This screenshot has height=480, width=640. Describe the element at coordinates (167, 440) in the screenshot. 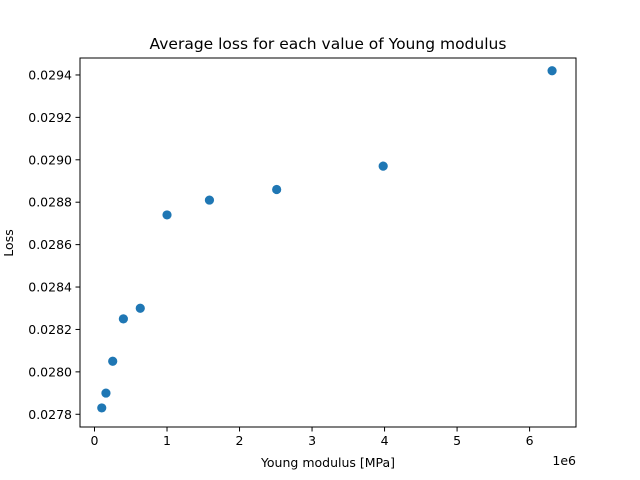

I see `x-tick-label: 1` at that location.